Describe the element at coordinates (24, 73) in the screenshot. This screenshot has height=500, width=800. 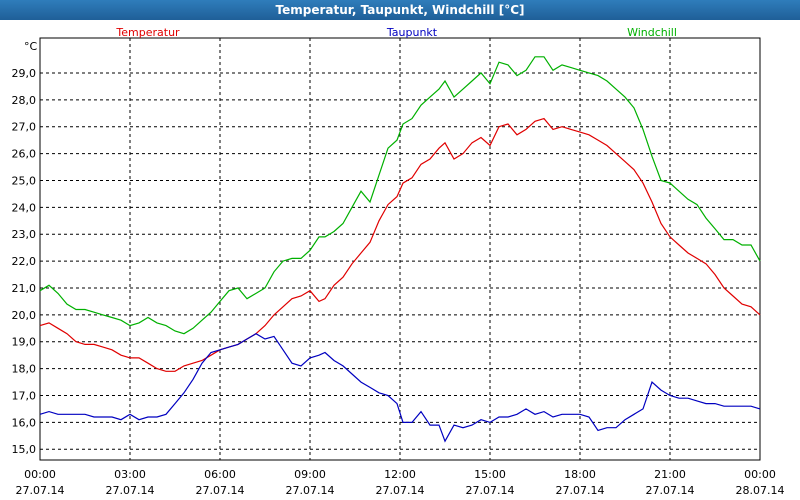
I see `y-tick-label: 29,0` at that location.